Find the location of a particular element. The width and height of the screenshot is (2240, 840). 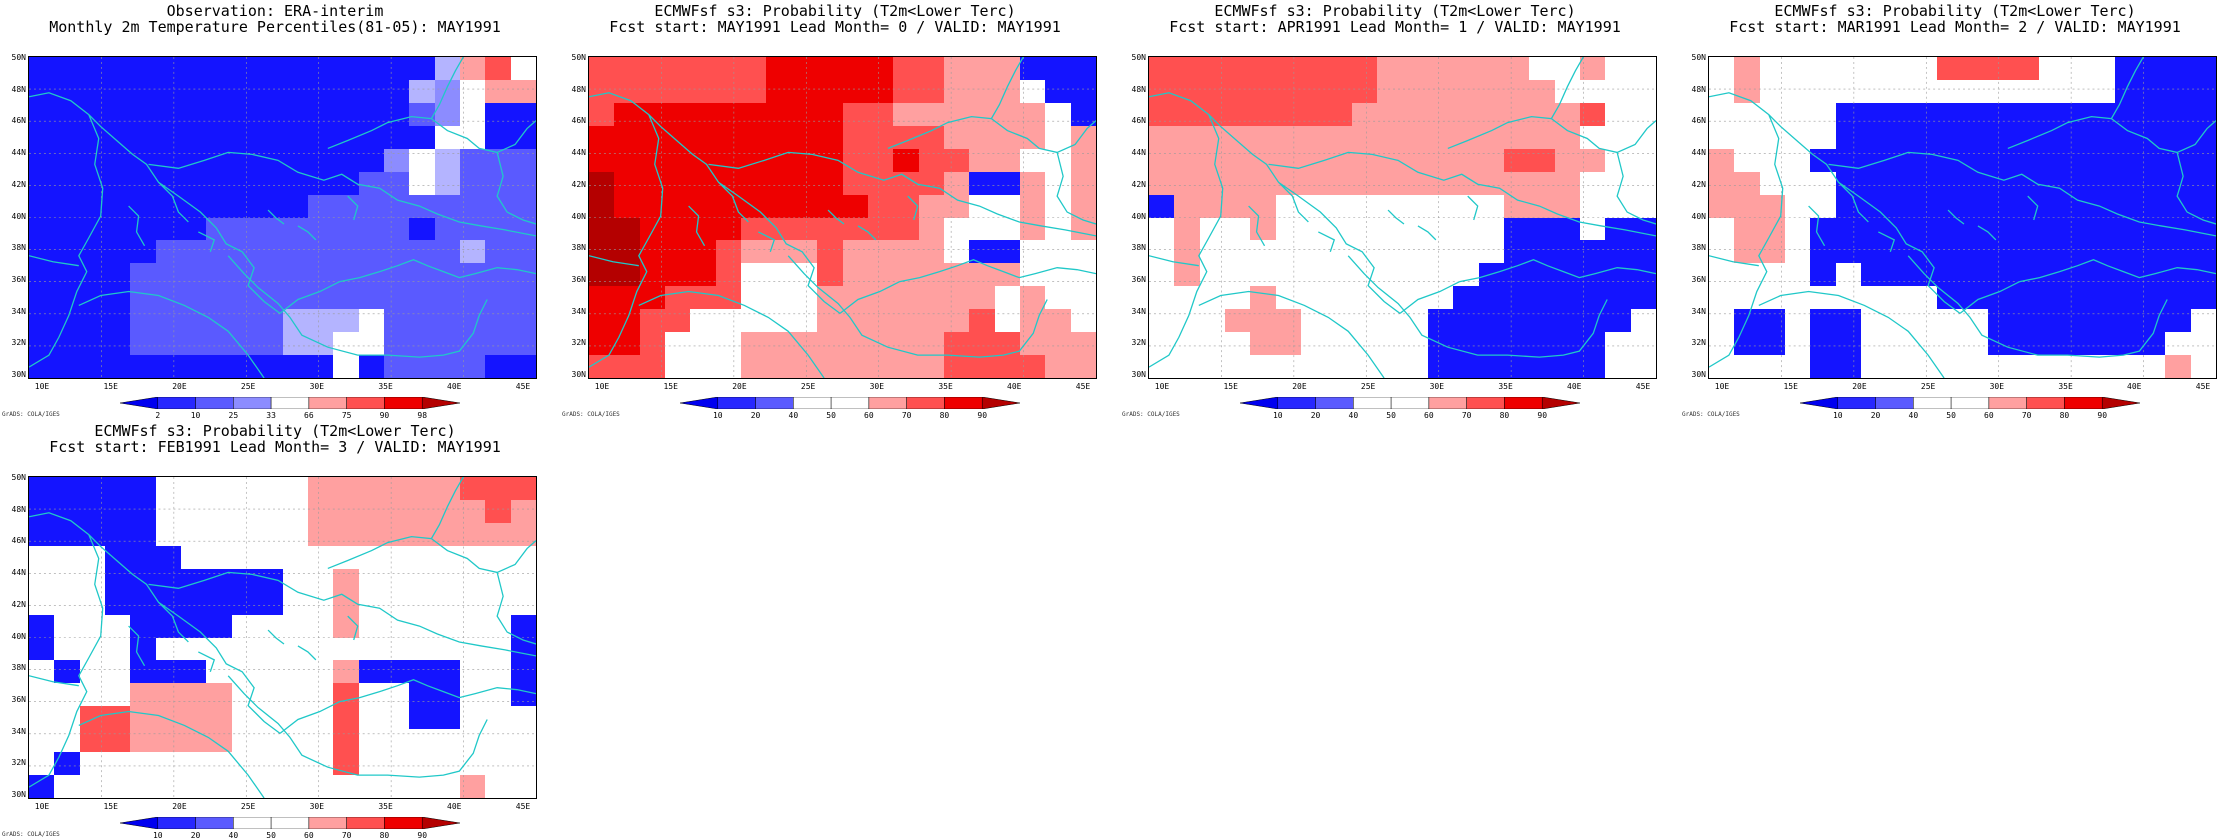

x-tick-label: 35E is located at coordinates (385, 806).